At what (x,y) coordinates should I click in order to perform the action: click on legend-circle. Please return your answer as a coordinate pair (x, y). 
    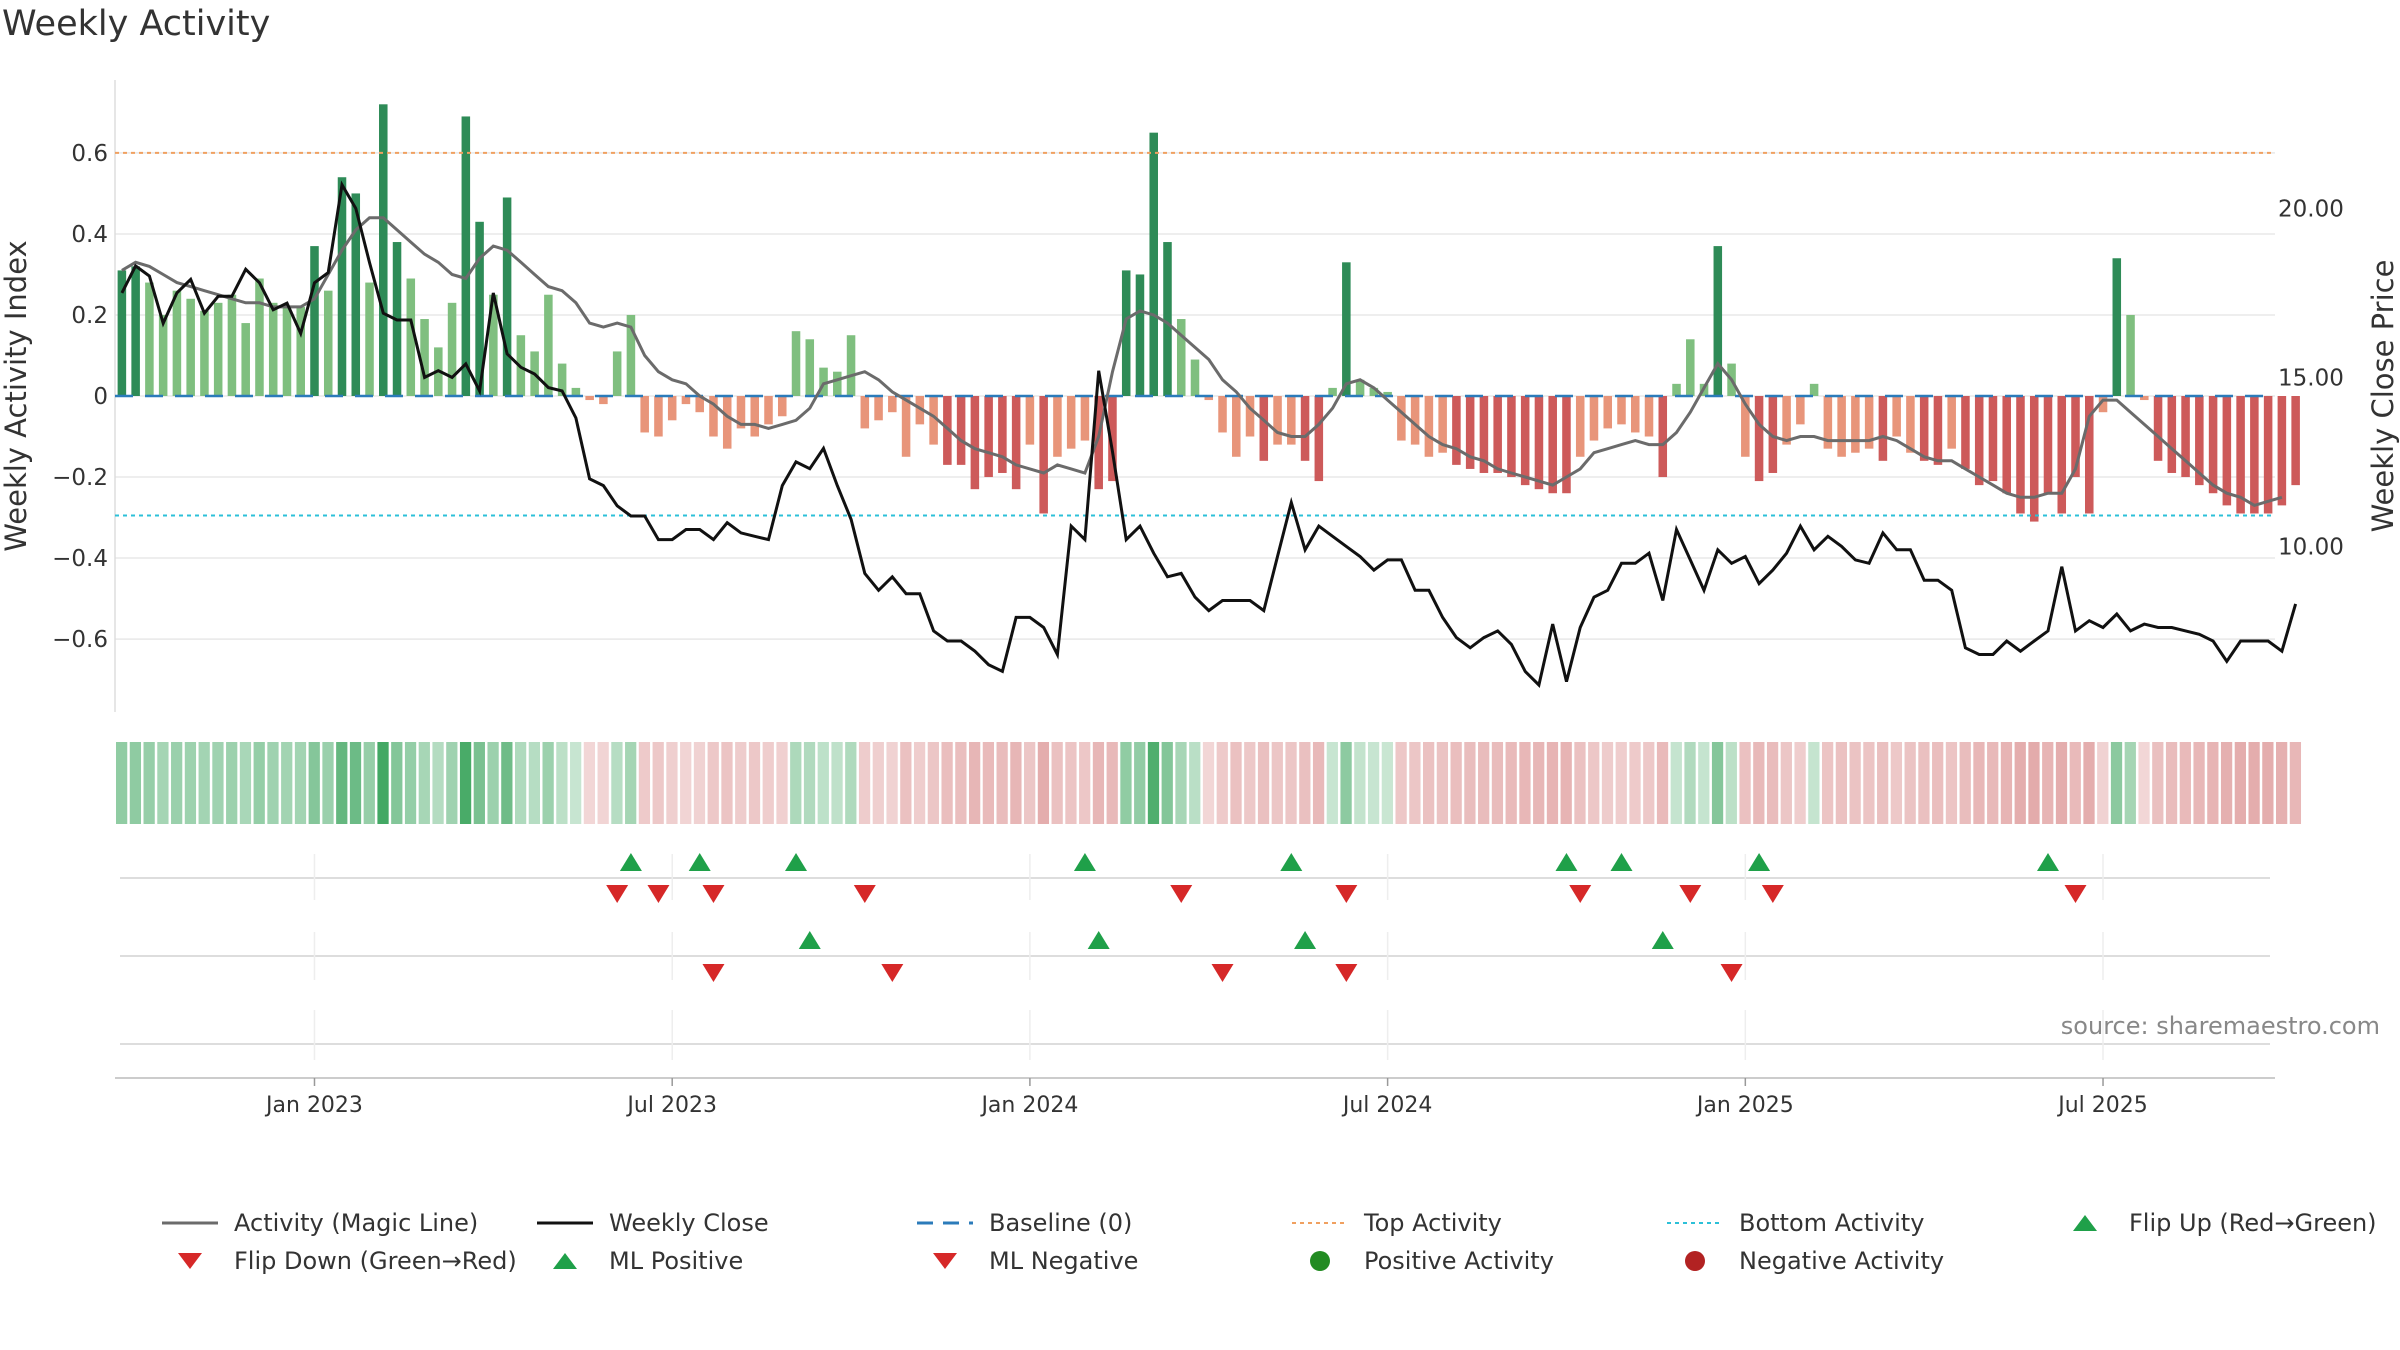
    Looking at the image, I should click on (1320, 1261).